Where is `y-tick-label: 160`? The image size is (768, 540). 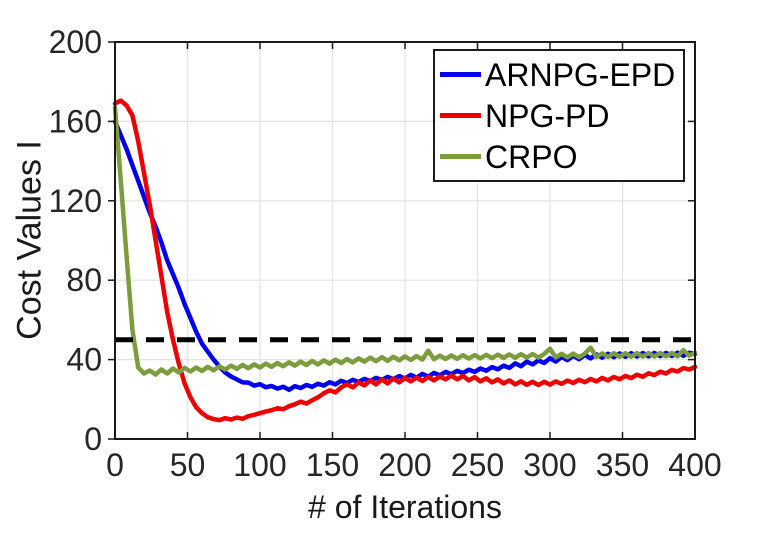 y-tick-label: 160 is located at coordinates (75, 121).